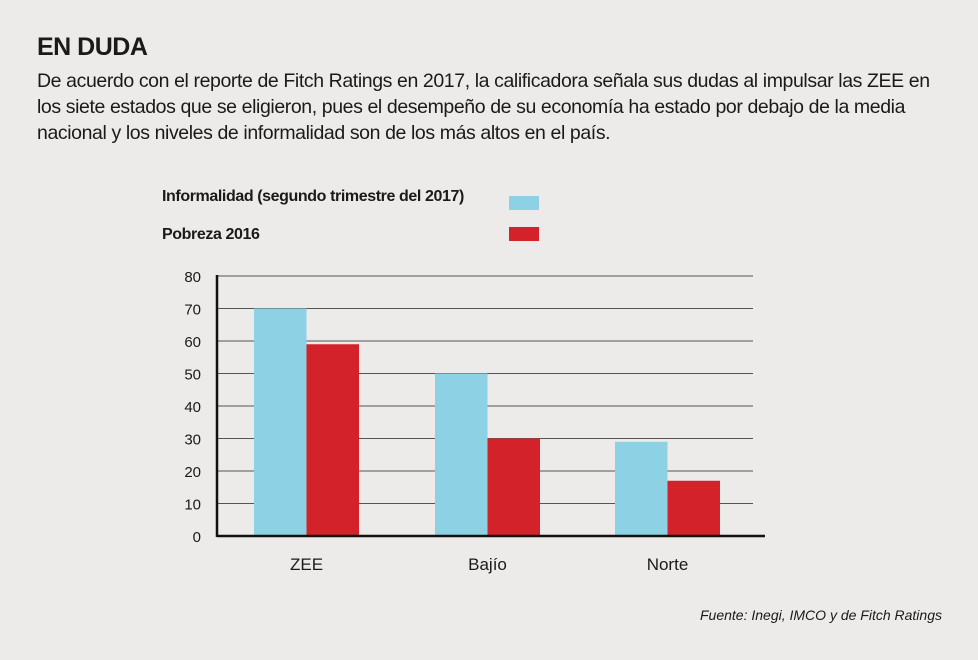  I want to click on y-tick-label: 30, so click(192, 440).